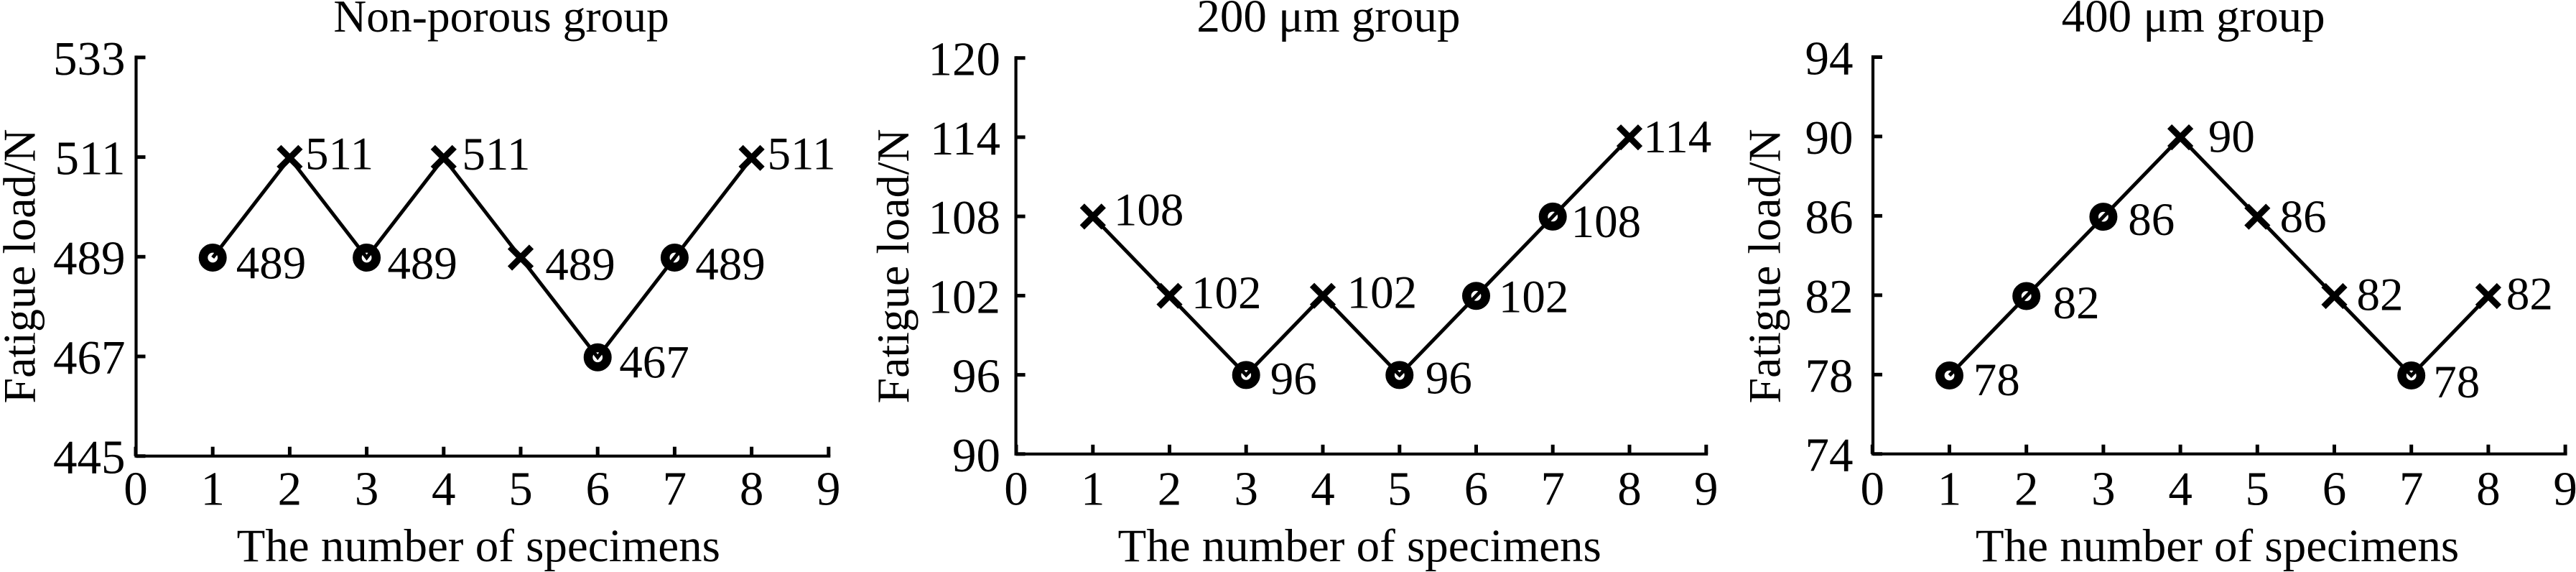 Image resolution: width=2576 pixels, height=572 pixels. I want to click on svg-text: 445, so click(89, 457).